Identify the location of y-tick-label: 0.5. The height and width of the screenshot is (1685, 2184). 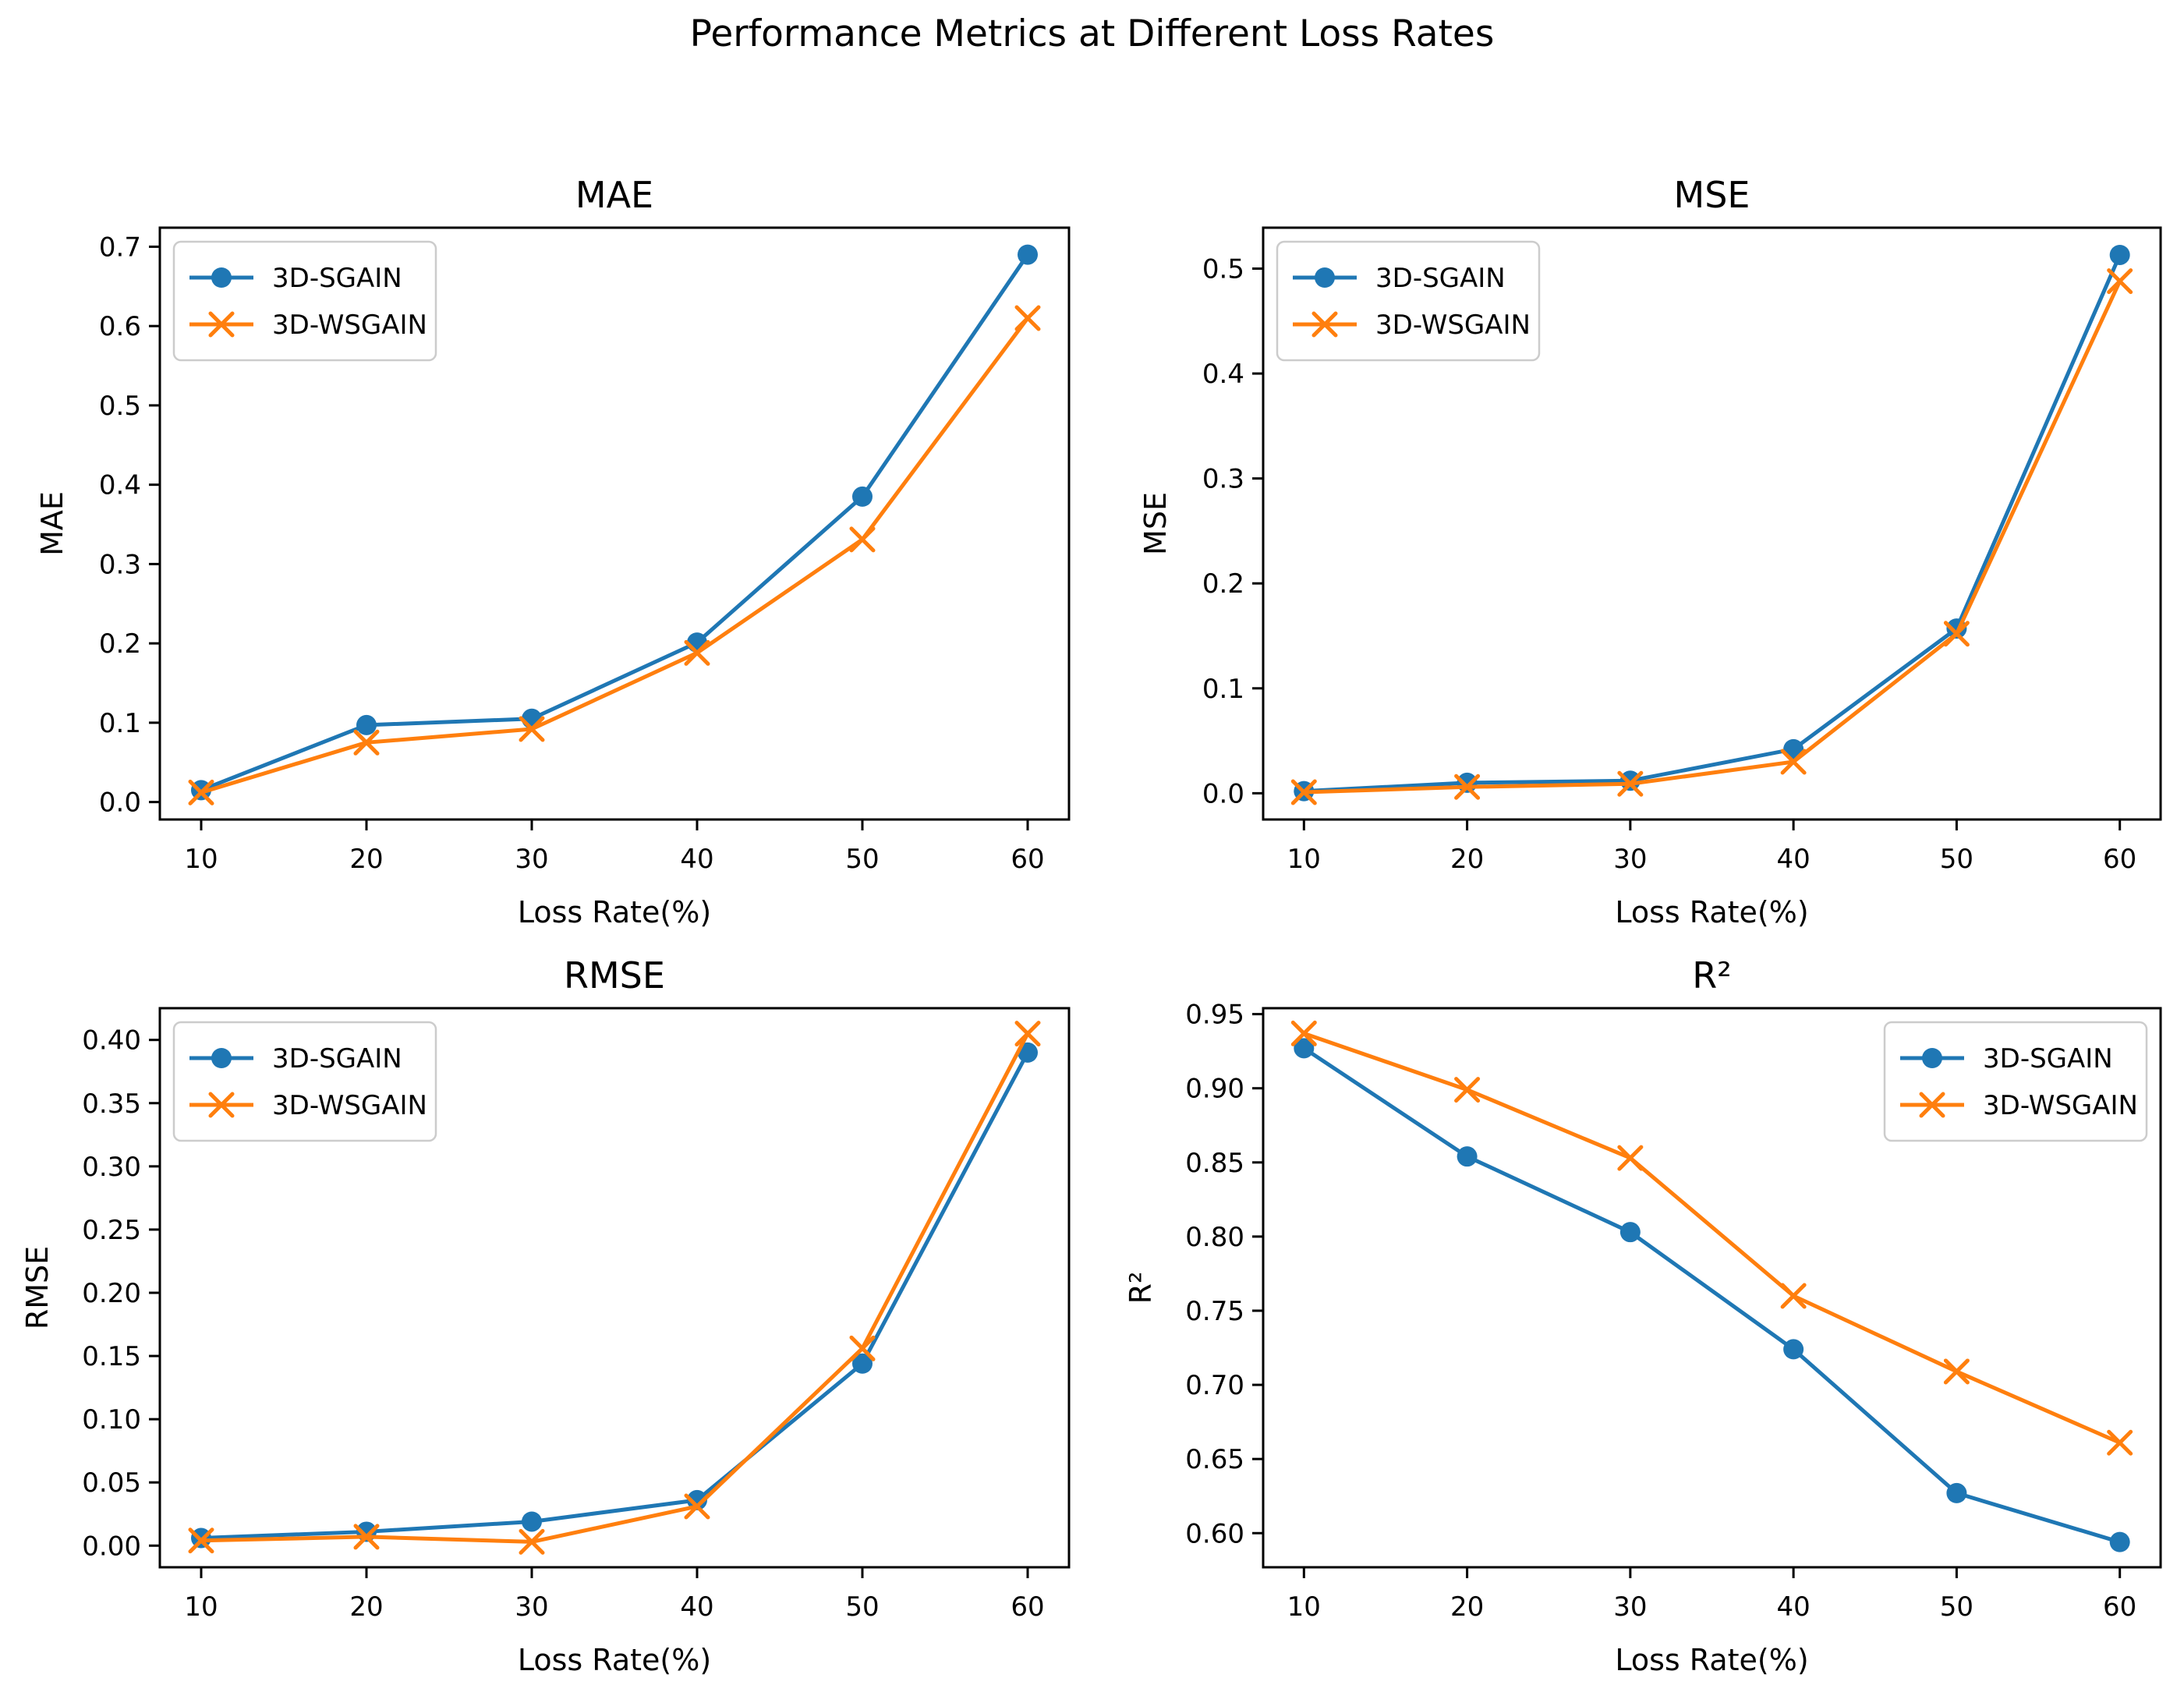
(120, 406).